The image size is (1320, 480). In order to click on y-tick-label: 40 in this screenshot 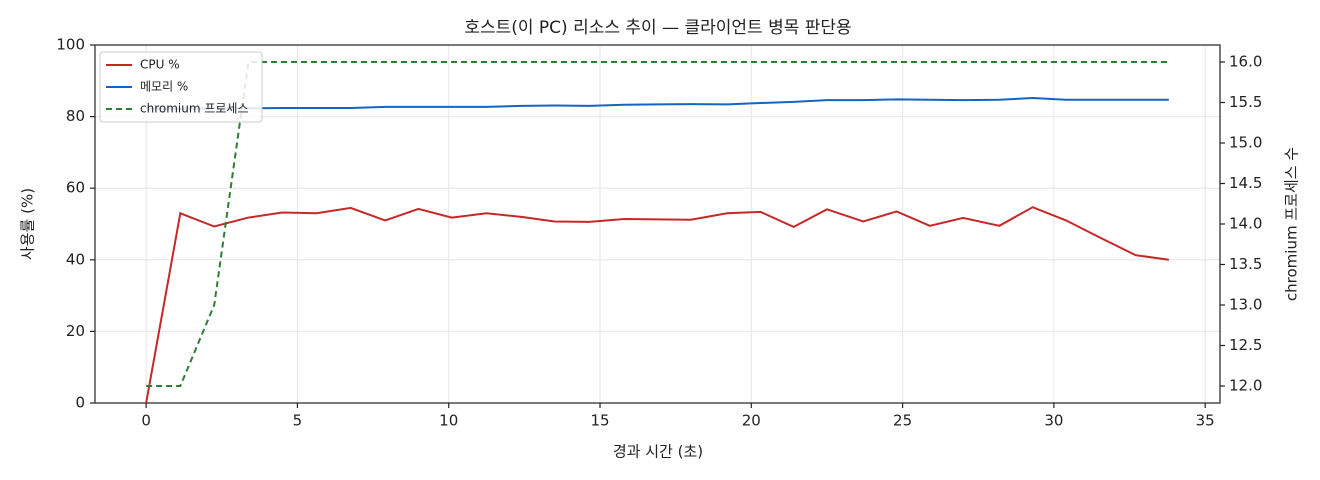, I will do `click(75, 259)`.